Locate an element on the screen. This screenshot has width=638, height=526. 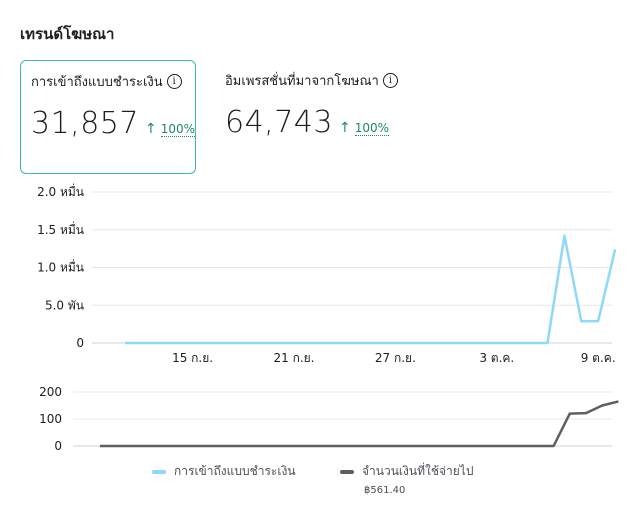
y-tick-label: 2.0 หมื่น is located at coordinates (60, 191).